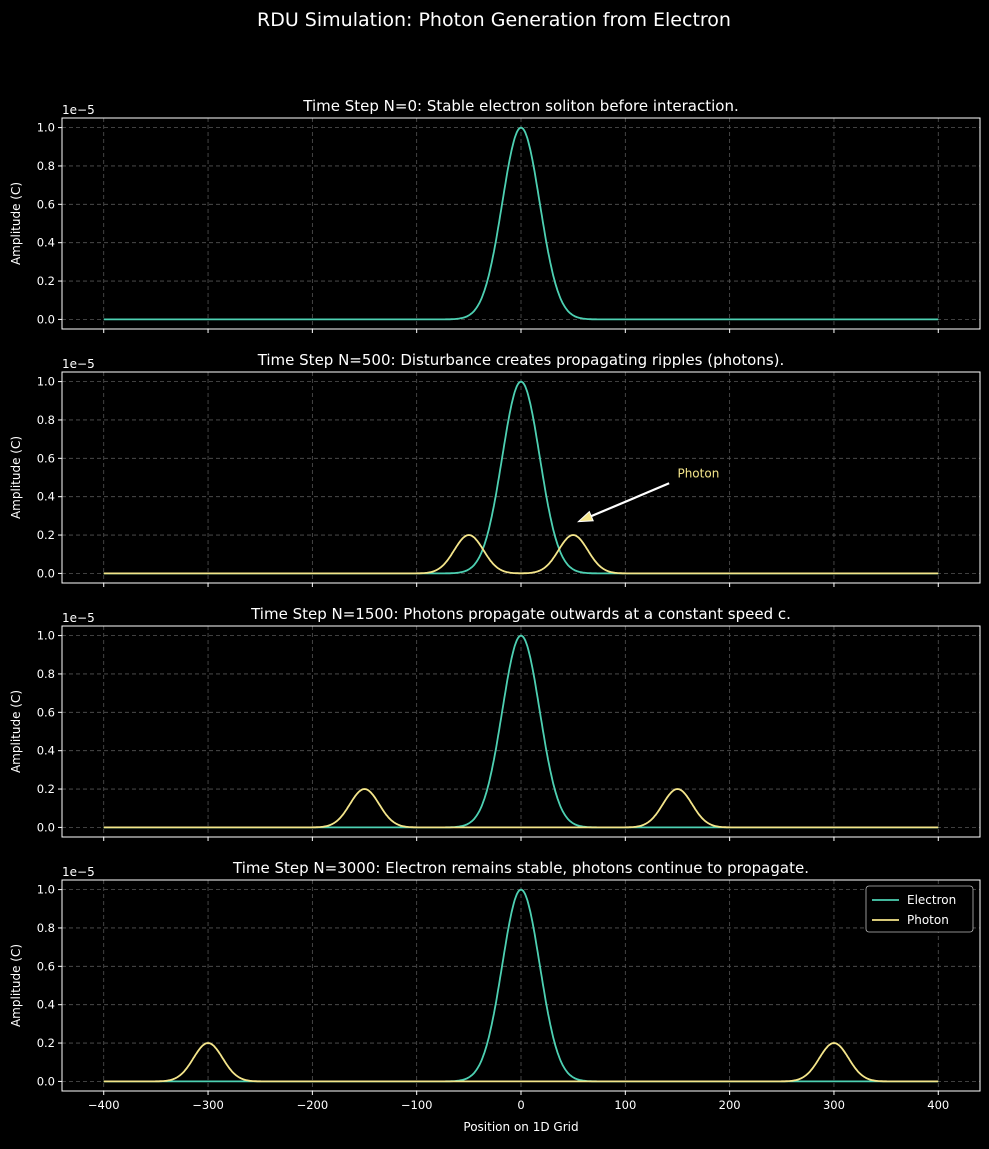 The image size is (989, 1149). I want to click on x-tick-label: 0, so click(520, 1105).